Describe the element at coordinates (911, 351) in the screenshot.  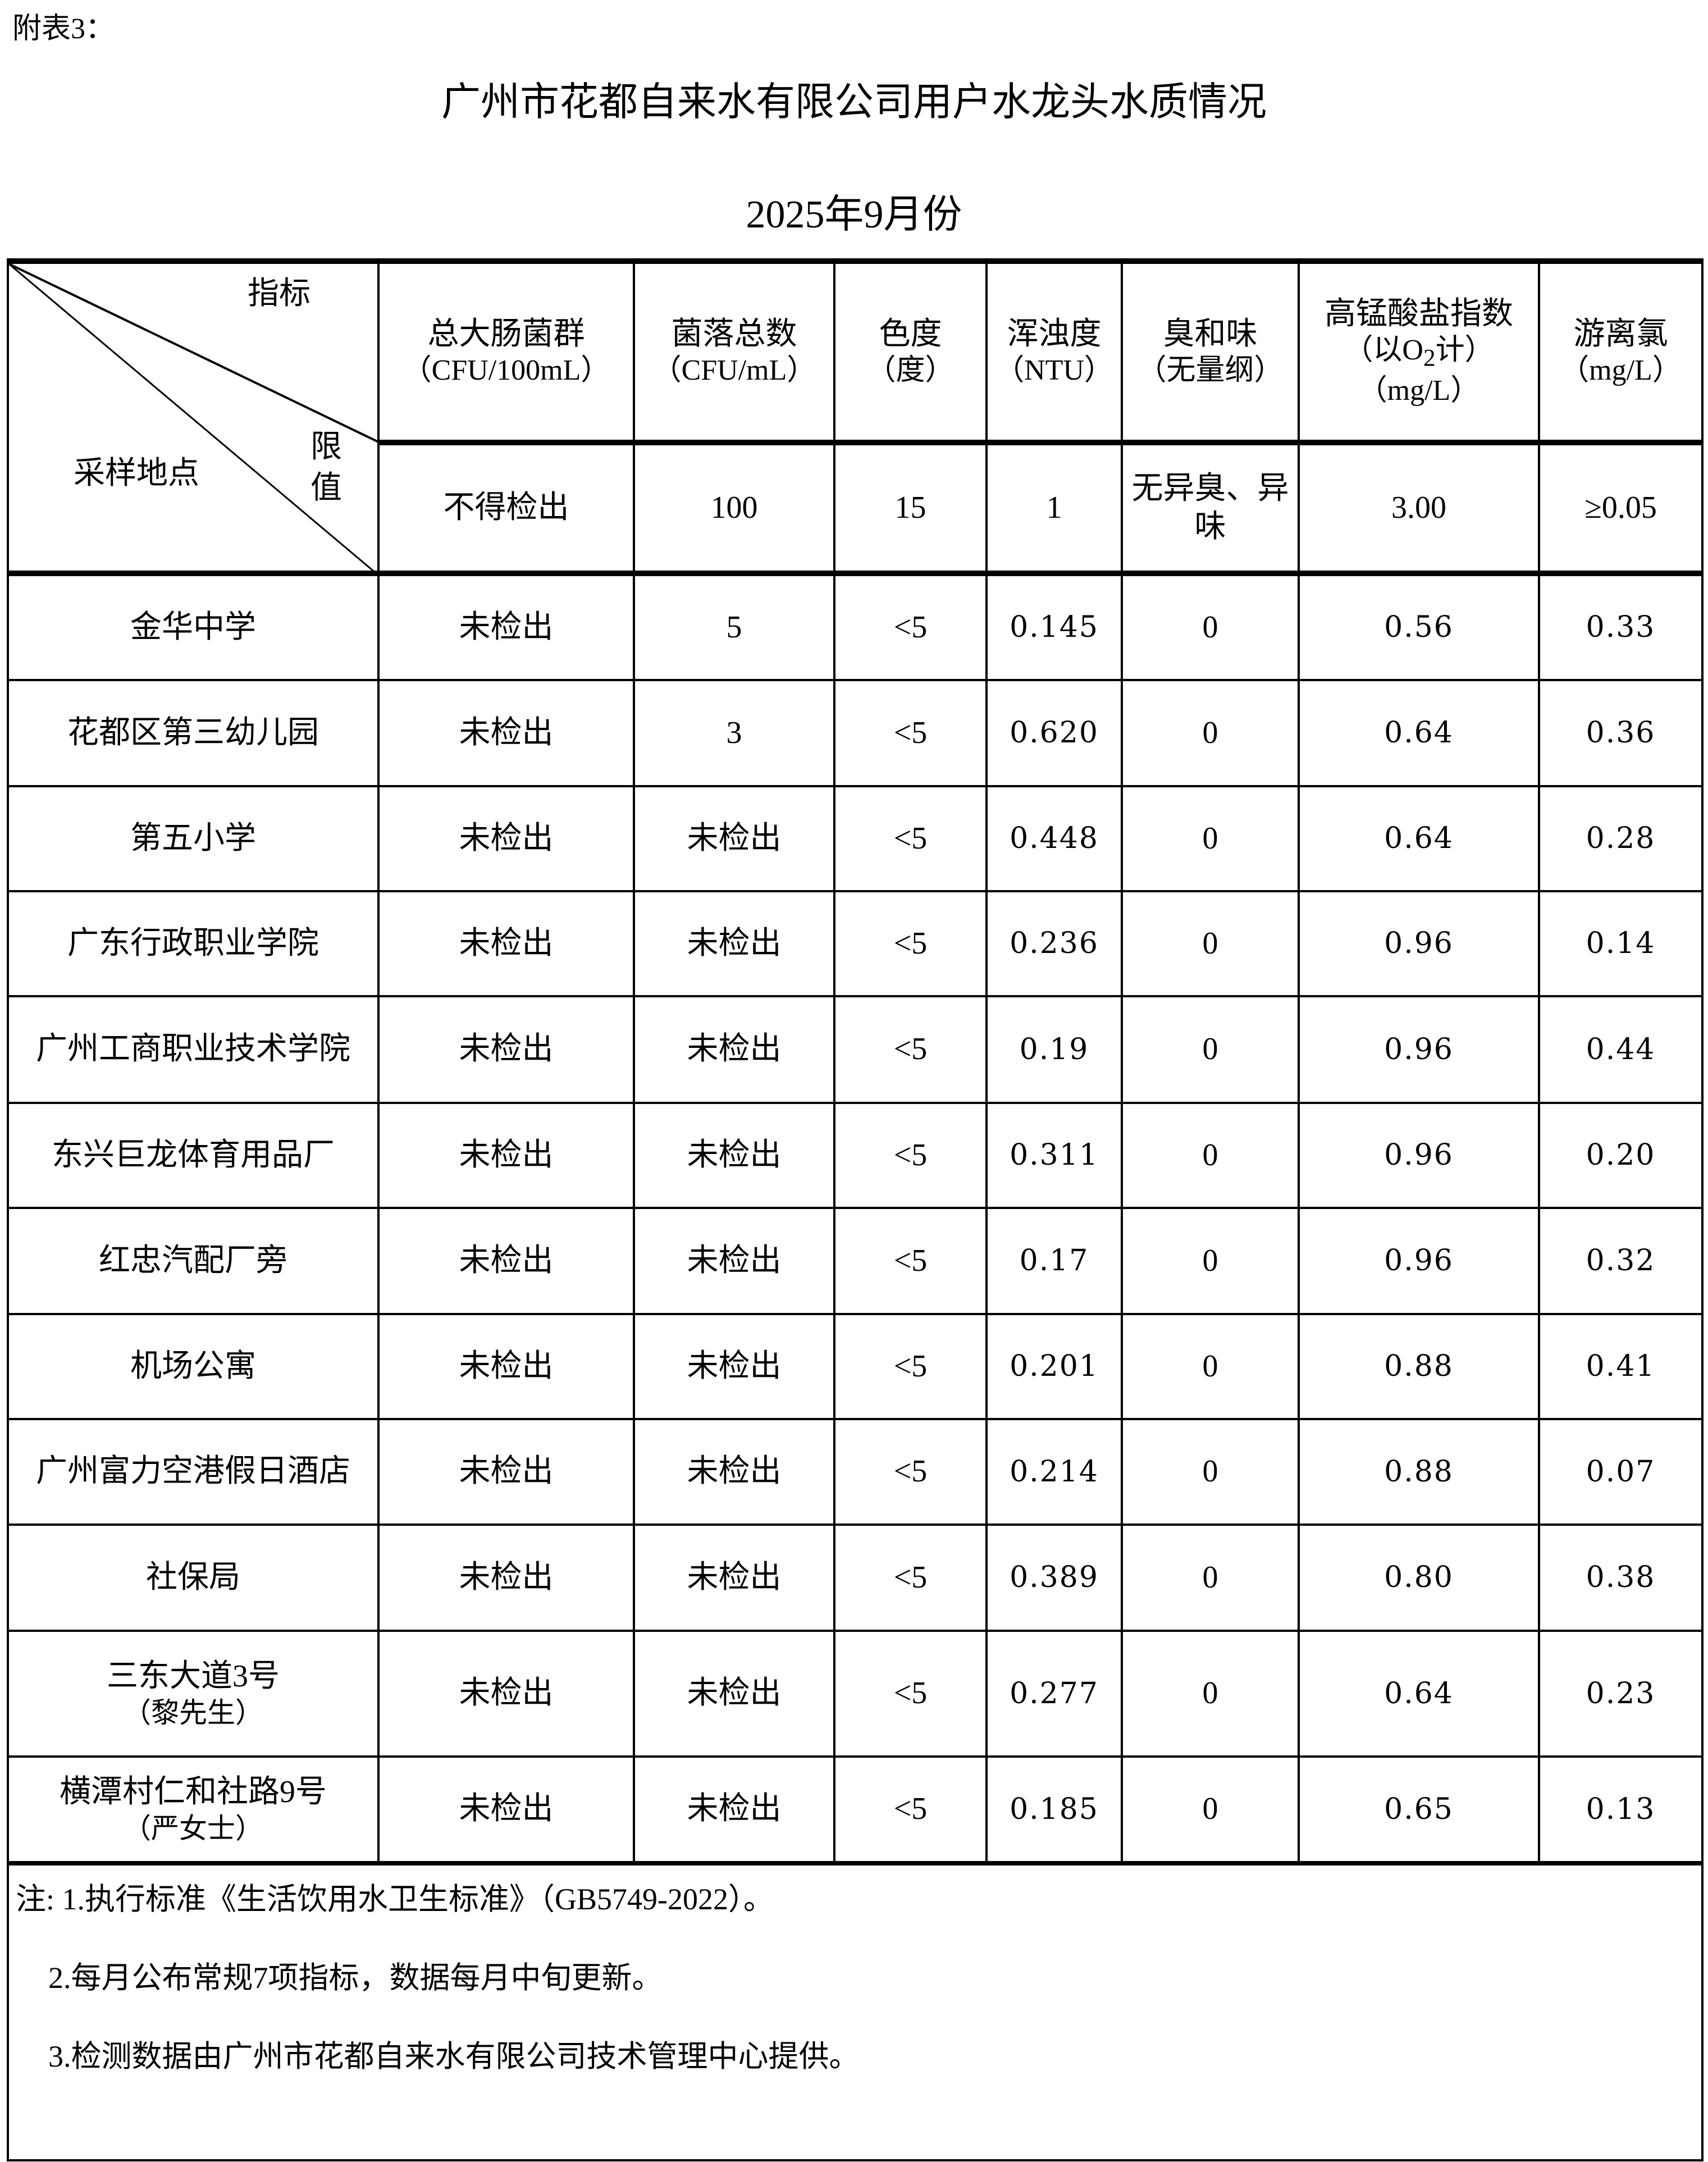
I see `column-header-color: 色度 （度）` at that location.